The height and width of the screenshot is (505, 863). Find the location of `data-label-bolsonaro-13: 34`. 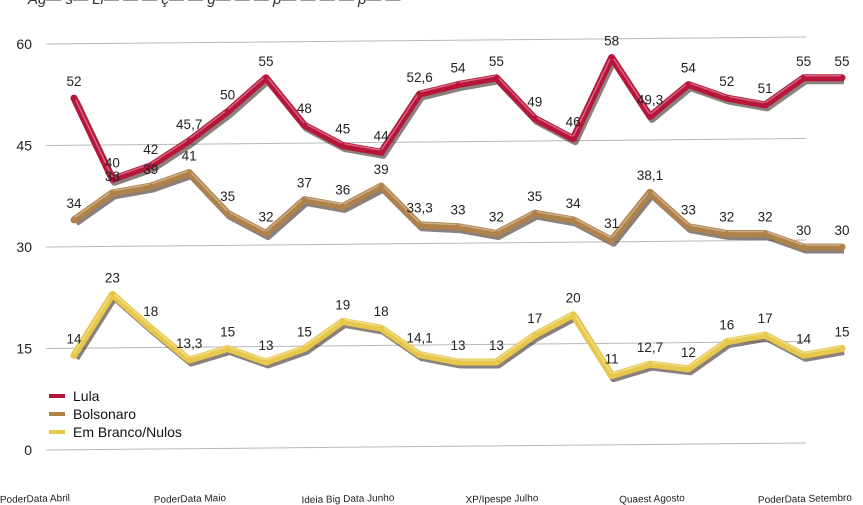

data-label-bolsonaro-13: 34 is located at coordinates (574, 203).